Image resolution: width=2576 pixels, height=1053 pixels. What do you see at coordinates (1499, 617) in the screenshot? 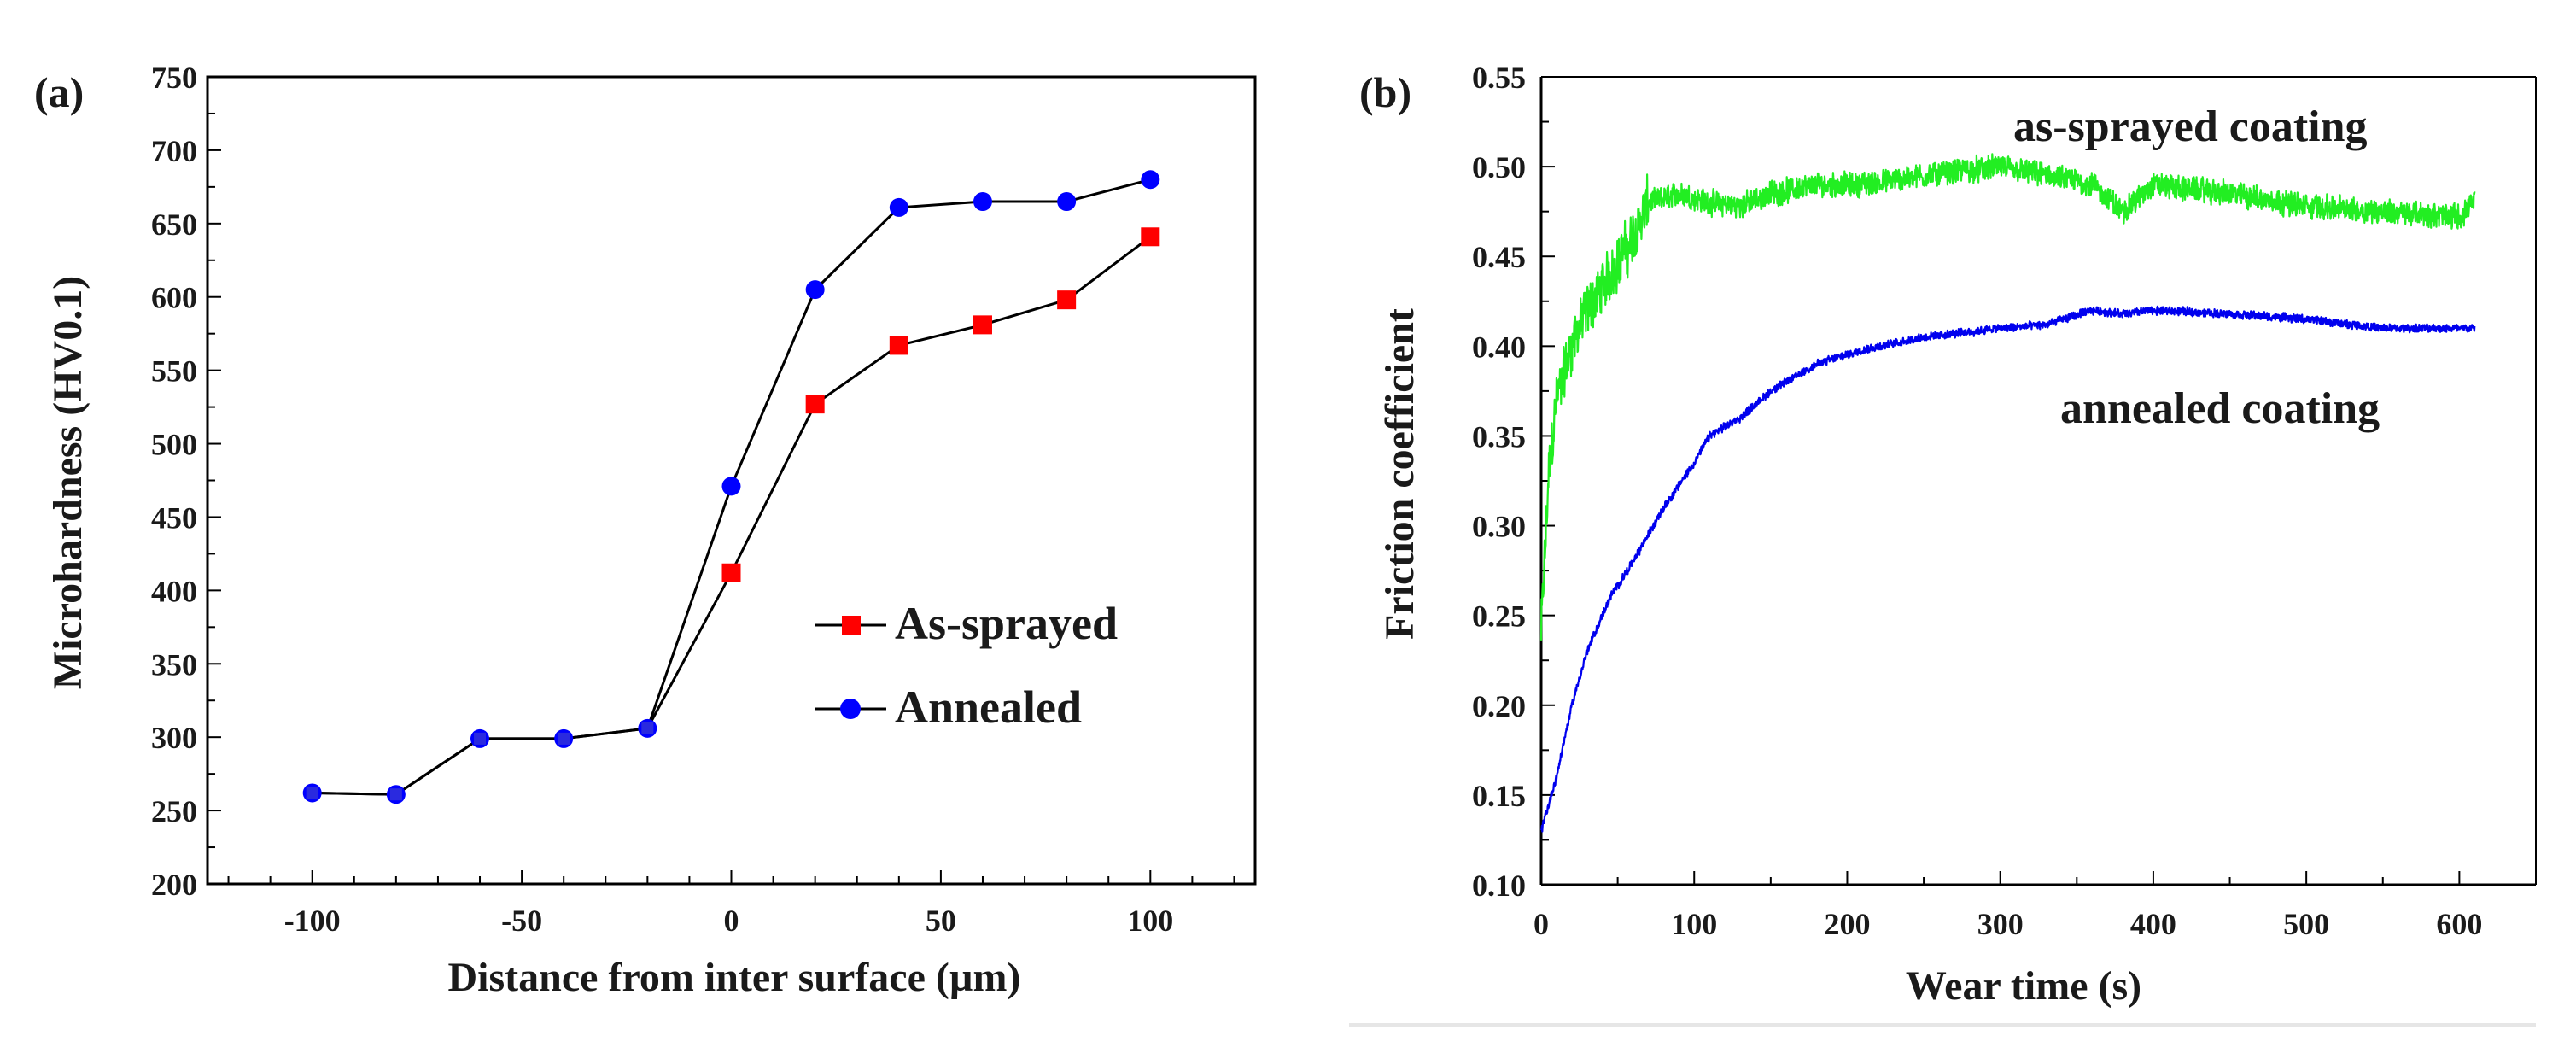
I see `y-tick-label: 0.25` at bounding box center [1499, 617].